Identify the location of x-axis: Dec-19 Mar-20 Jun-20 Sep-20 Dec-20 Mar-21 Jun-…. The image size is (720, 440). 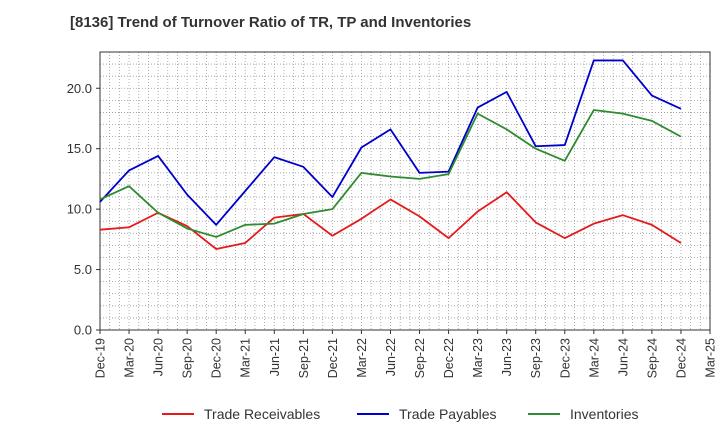
(406, 354).